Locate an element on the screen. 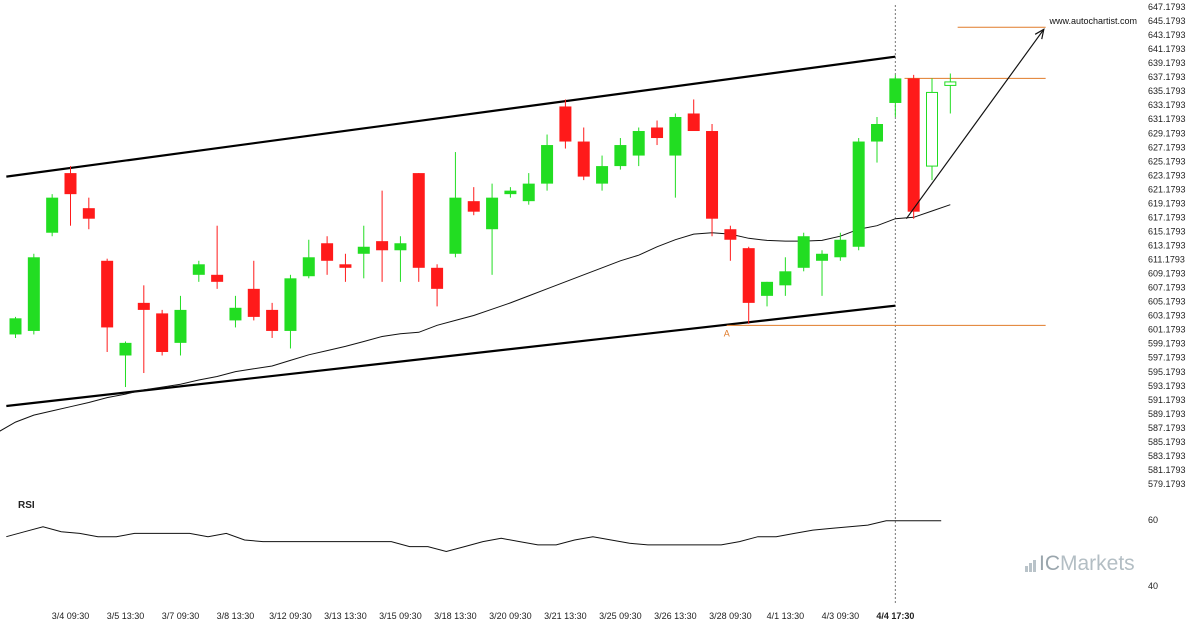 This screenshot has height=630, width=1200. price-tick-label: 599.1793 is located at coordinates (1167, 344).